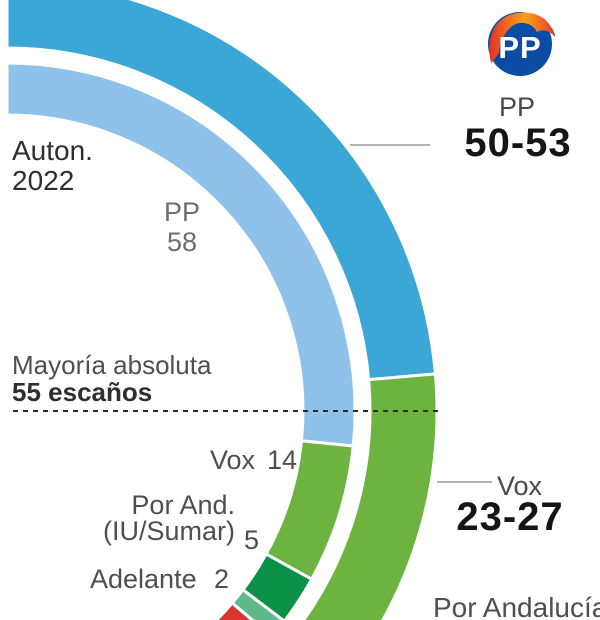 The image size is (600, 620). Describe the element at coordinates (112, 365) in the screenshot. I see `majority-label-line1: Mayoría absoluta` at that location.